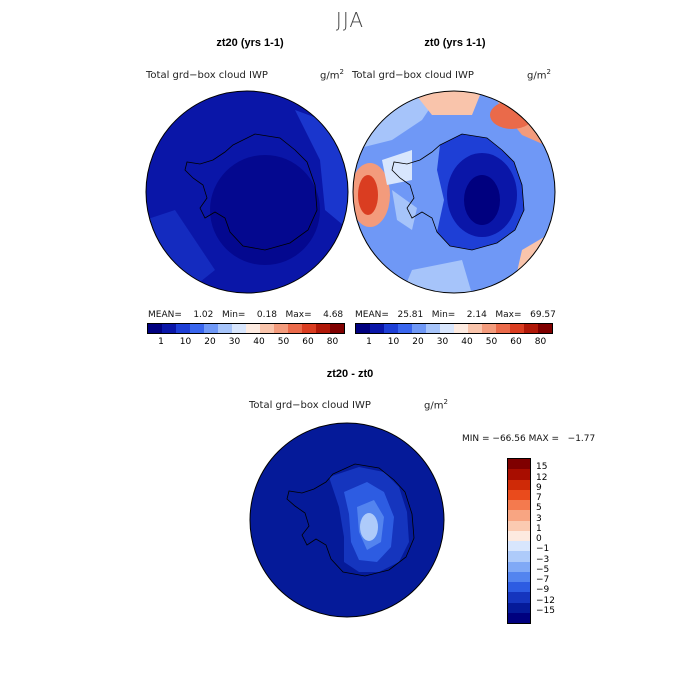 The height and width of the screenshot is (700, 700). What do you see at coordinates (246, 315) in the screenshot?
I see `panel1-stats: MEAN= 1.02 Min= 0.18 Max= 4.68` at bounding box center [246, 315].